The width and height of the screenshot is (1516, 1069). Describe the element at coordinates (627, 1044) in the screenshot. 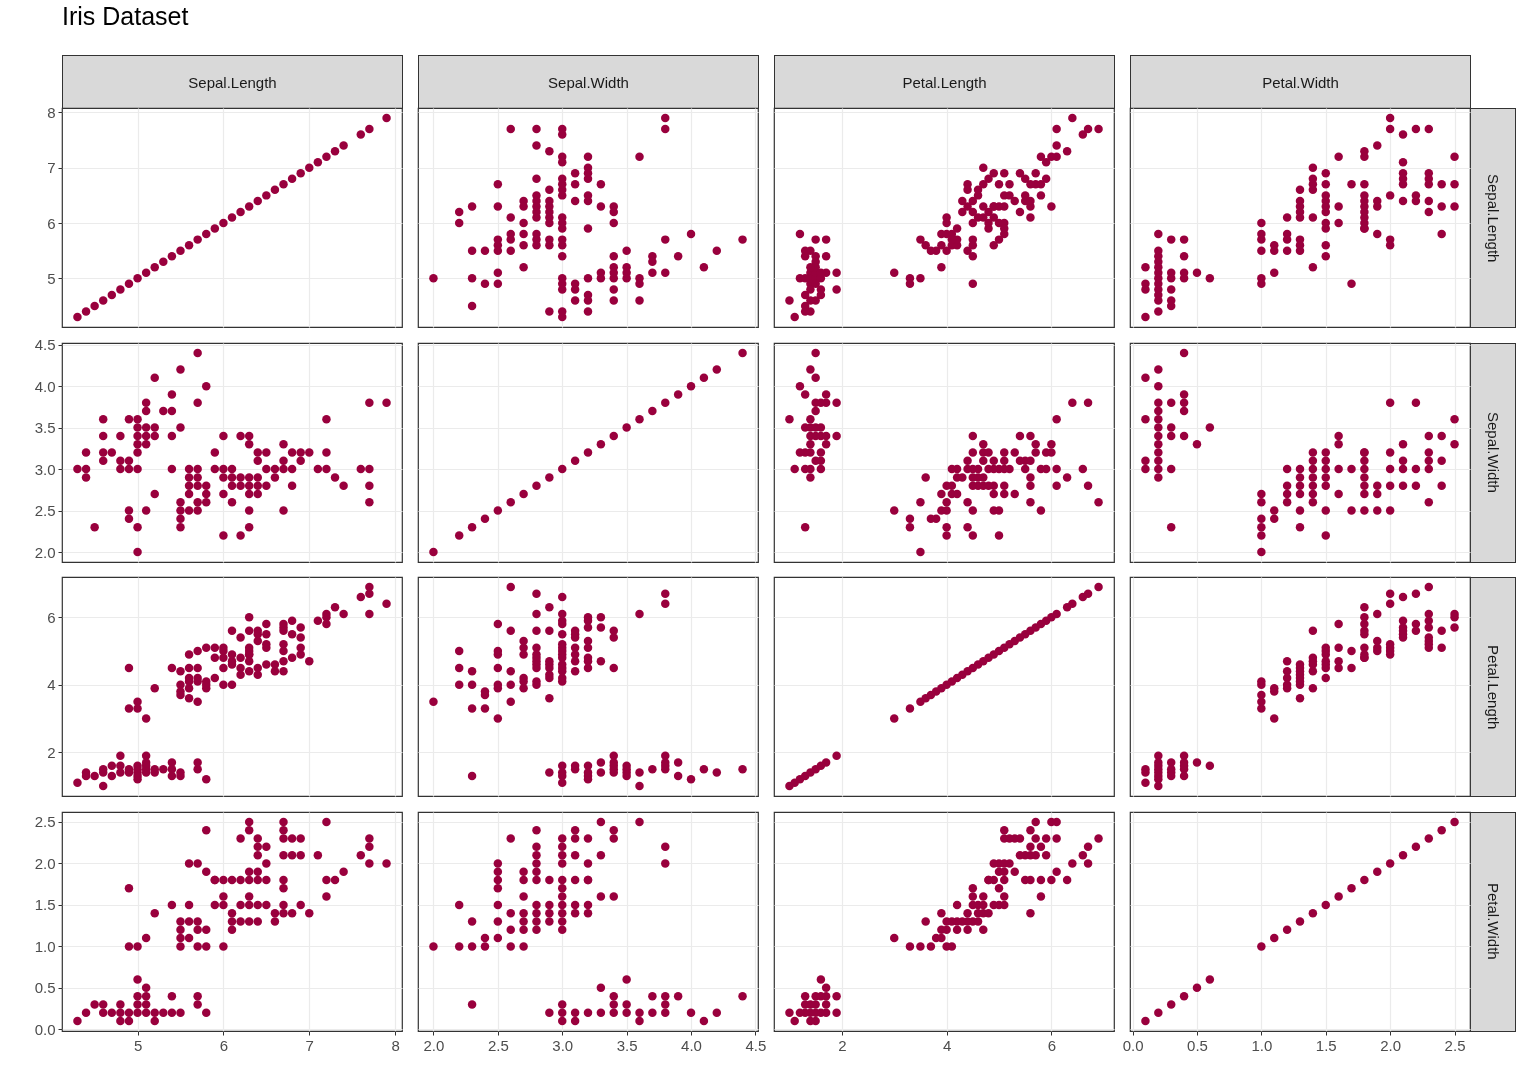

I see `x-tick-label: 3.5` at that location.